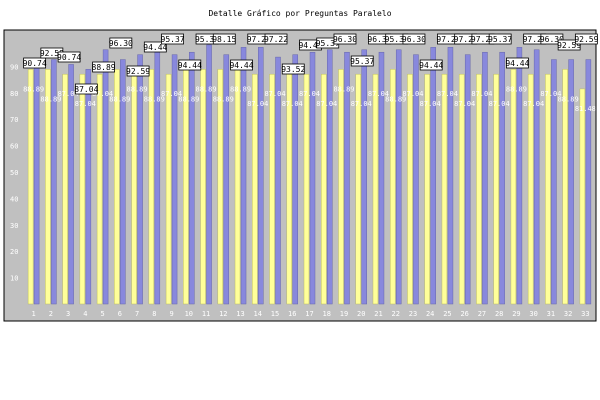  What do you see at coordinates (344, 314) in the screenshot?
I see `x-tick-label: 19` at bounding box center [344, 314].